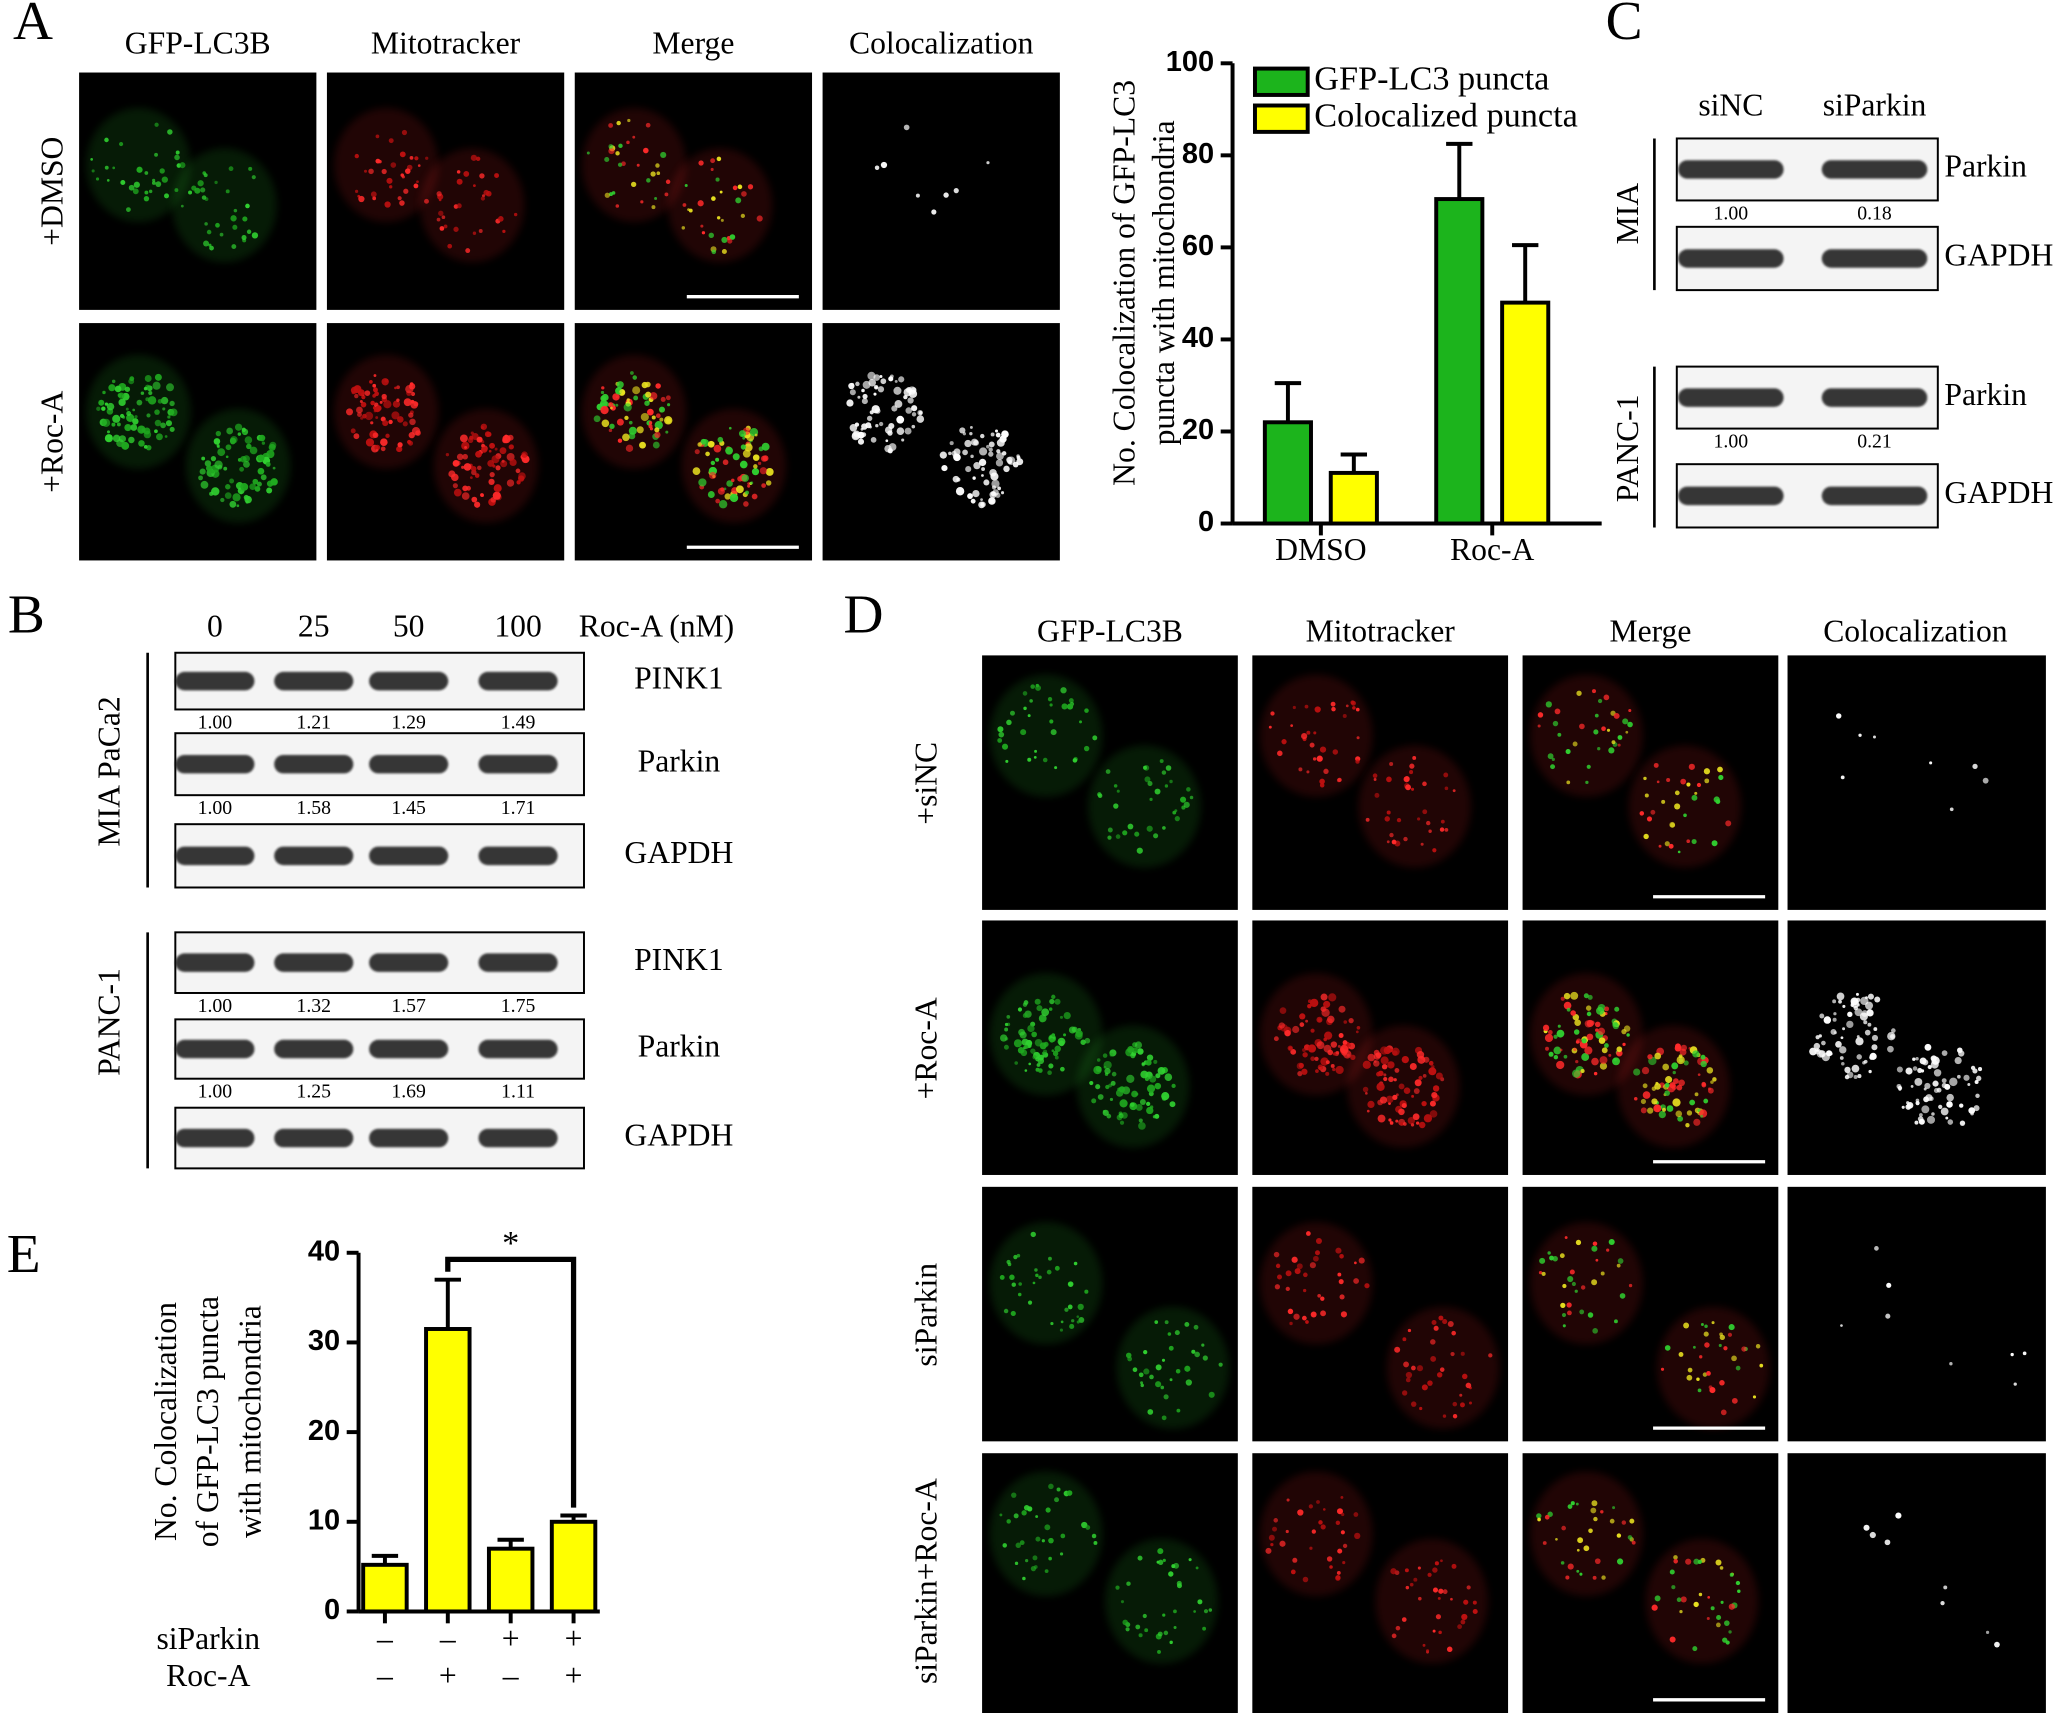  I want to click on panel-label: E, so click(24, 1253).